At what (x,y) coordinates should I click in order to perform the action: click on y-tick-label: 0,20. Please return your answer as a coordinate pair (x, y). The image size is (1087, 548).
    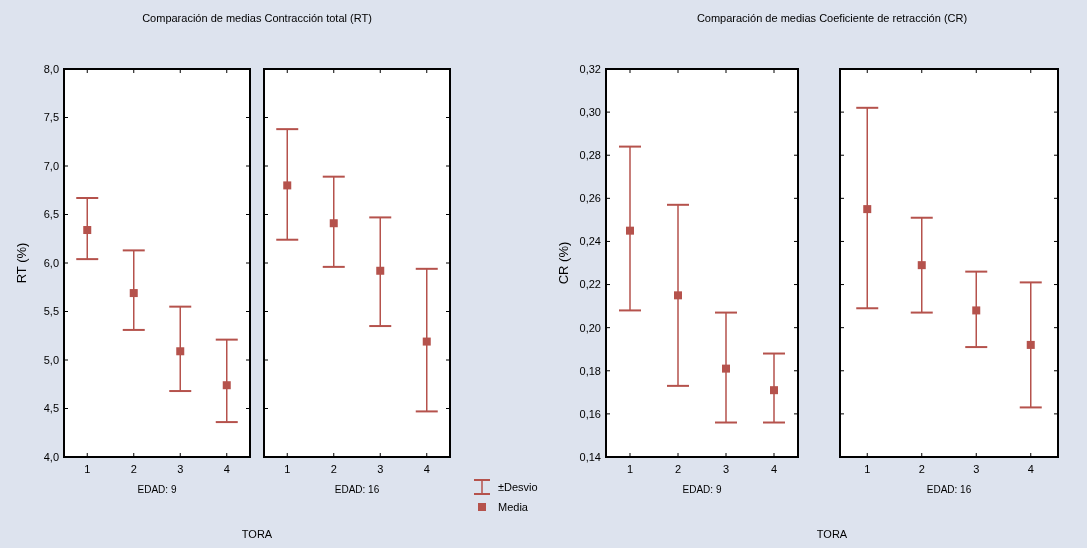
    Looking at the image, I should click on (590, 327).